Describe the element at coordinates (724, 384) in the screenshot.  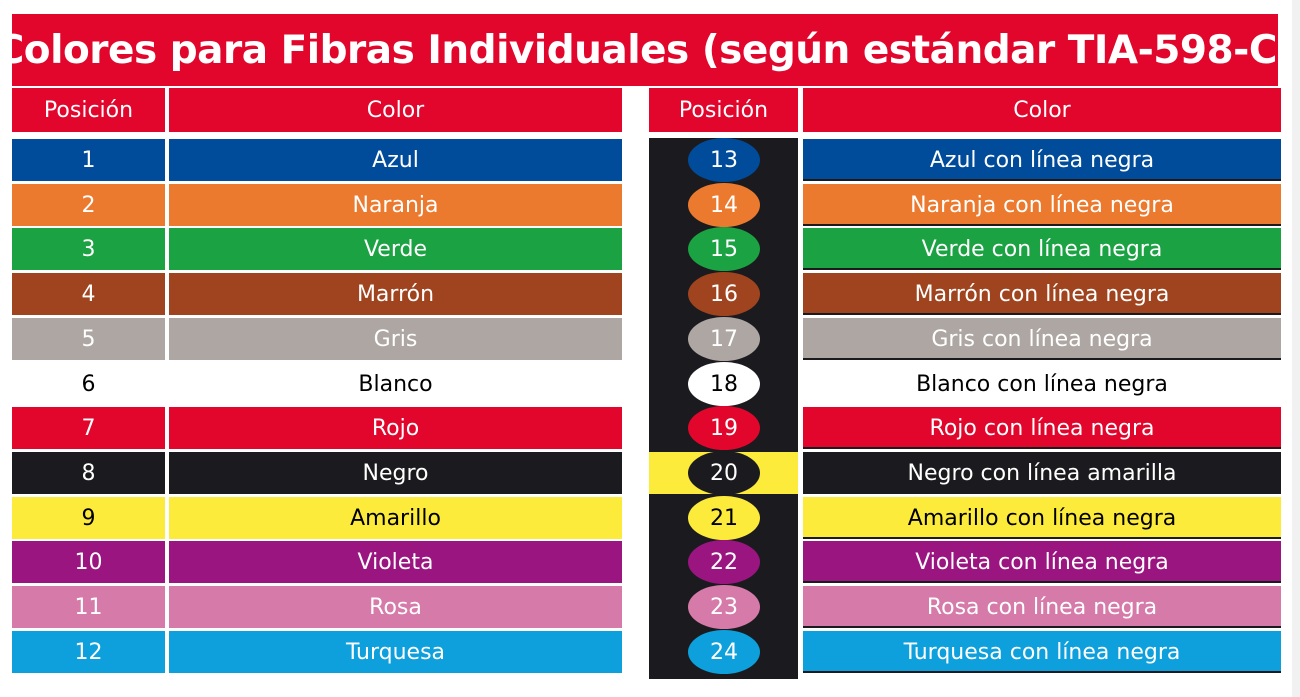
I see `position-badge: 18` at that location.